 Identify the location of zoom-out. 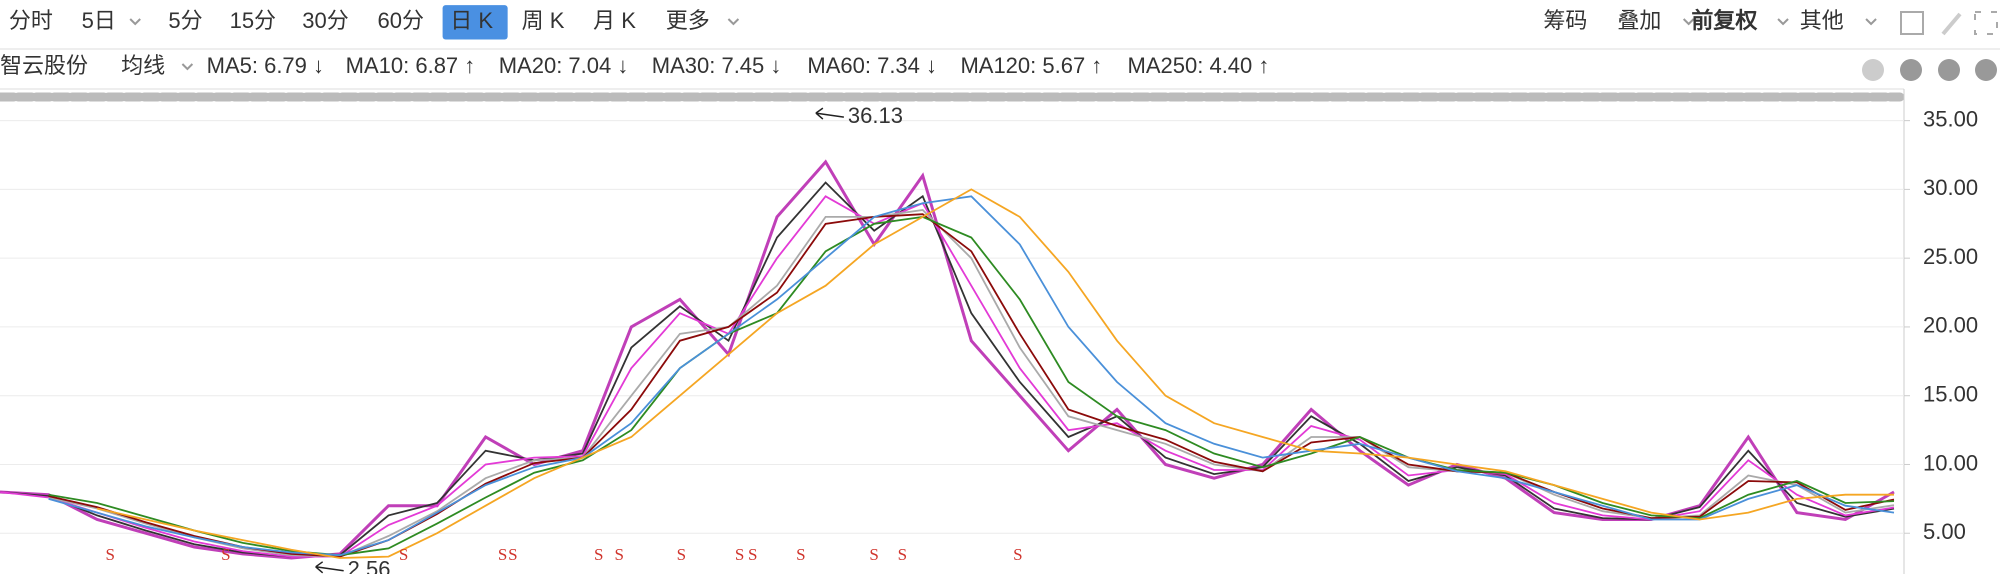
(1873, 70).